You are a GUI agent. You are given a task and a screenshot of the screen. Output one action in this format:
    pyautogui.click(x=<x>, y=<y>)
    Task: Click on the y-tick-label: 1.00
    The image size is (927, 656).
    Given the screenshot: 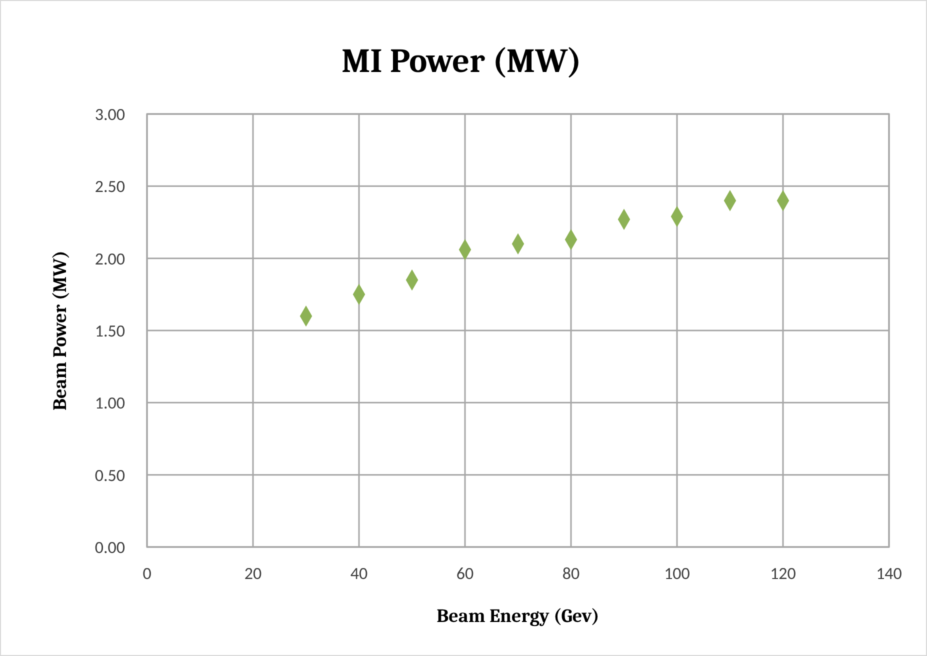 What is the action you would take?
    pyautogui.click(x=110, y=403)
    